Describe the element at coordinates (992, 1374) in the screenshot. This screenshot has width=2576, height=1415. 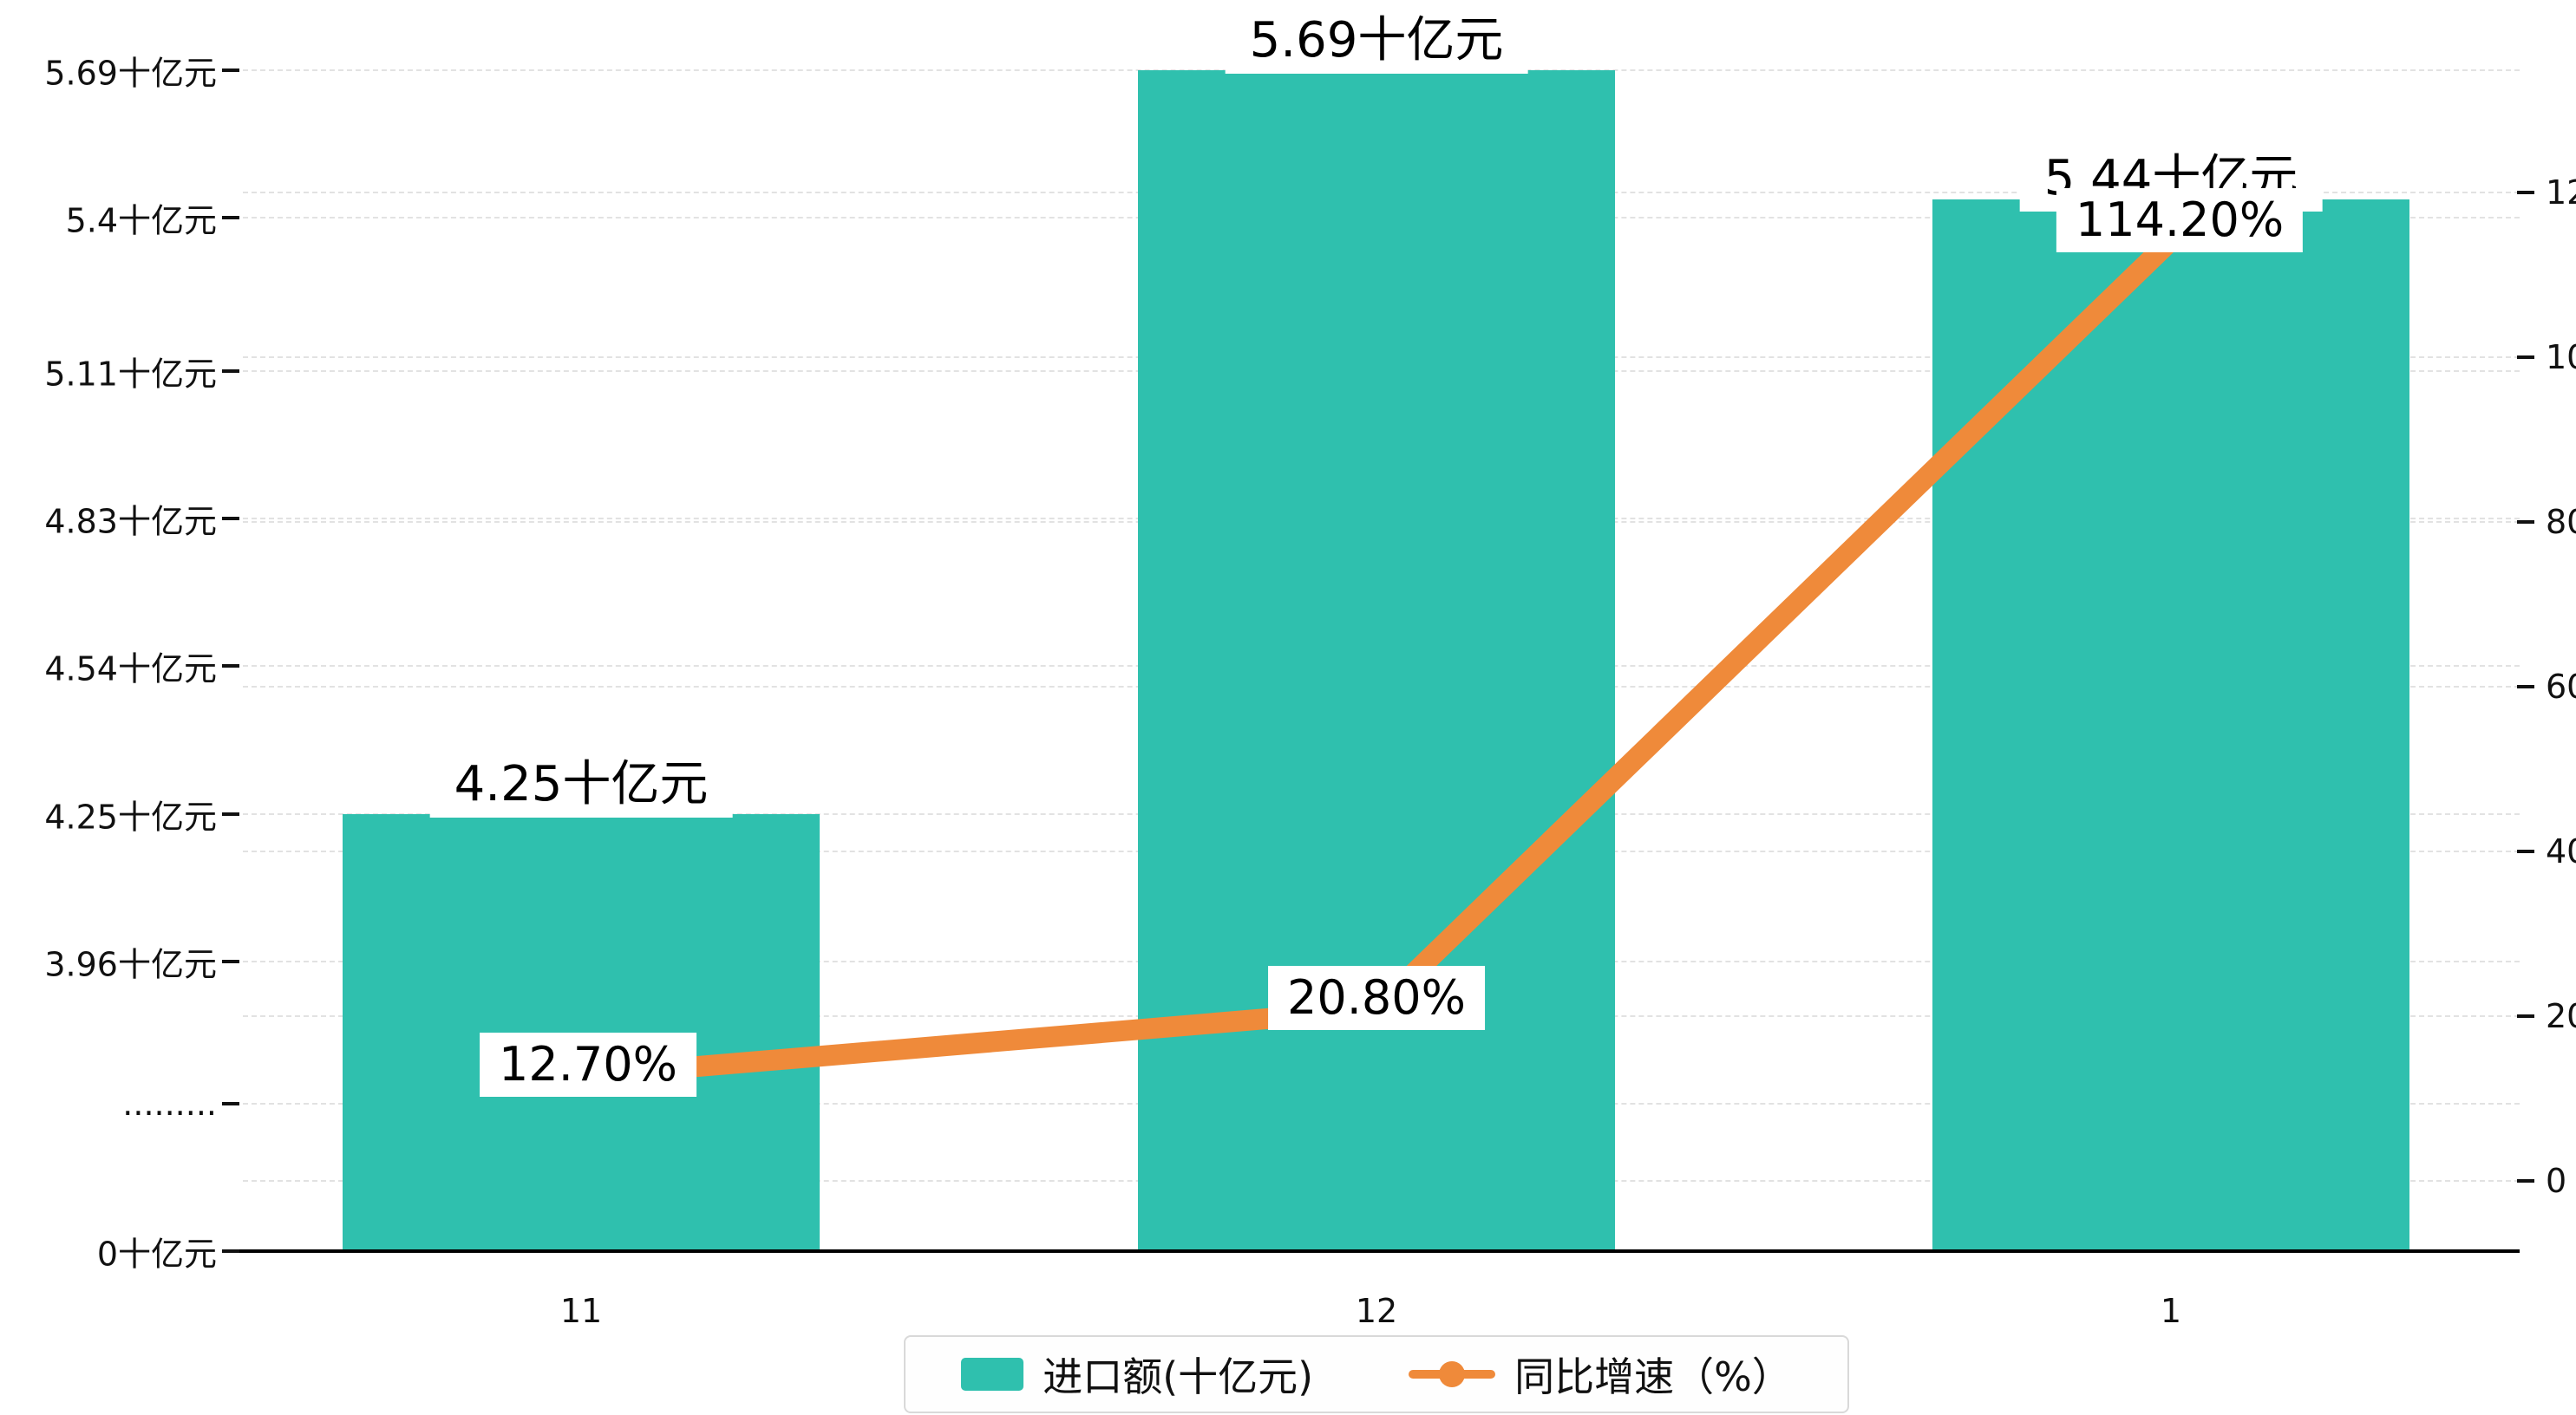
I see `bar-series-swatch-icon` at that location.